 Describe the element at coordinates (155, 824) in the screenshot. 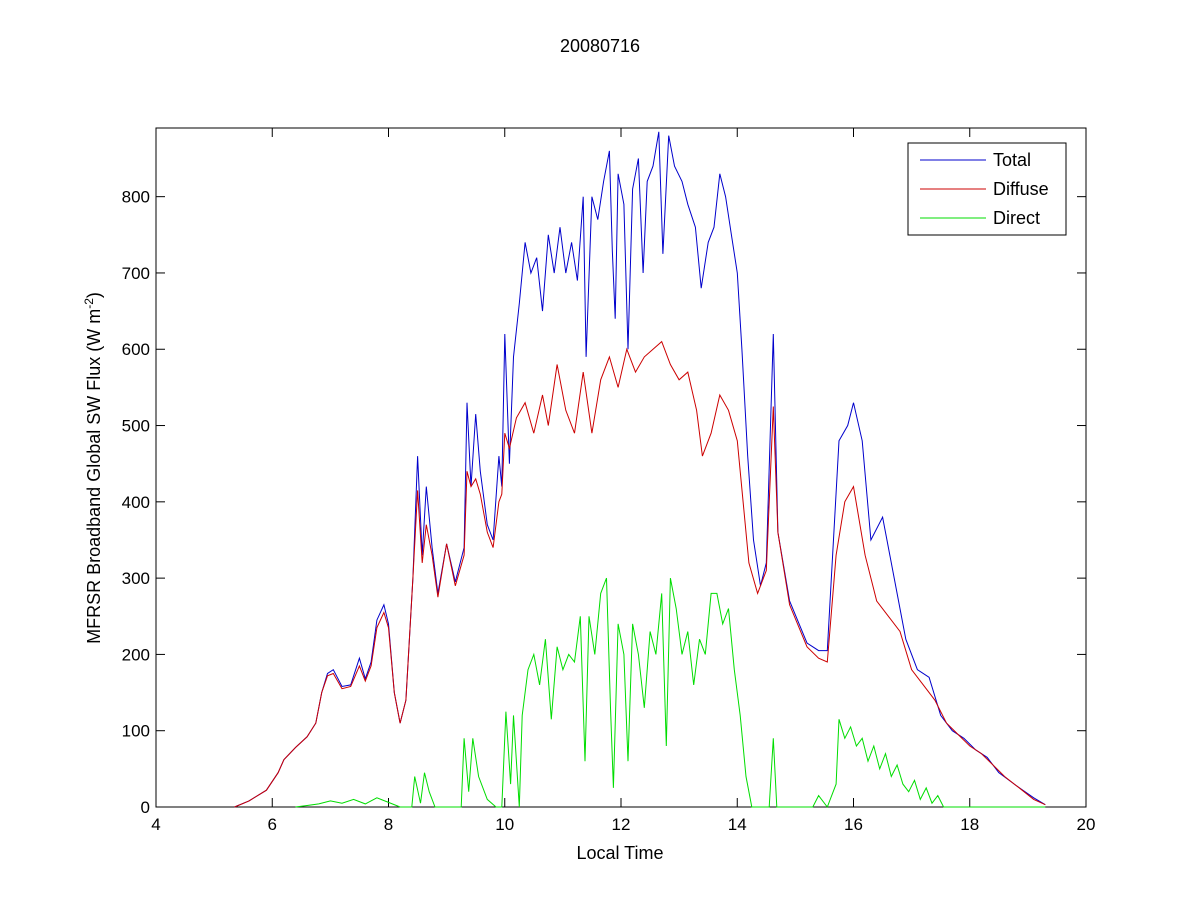

I see `x-tick-label: 4` at that location.